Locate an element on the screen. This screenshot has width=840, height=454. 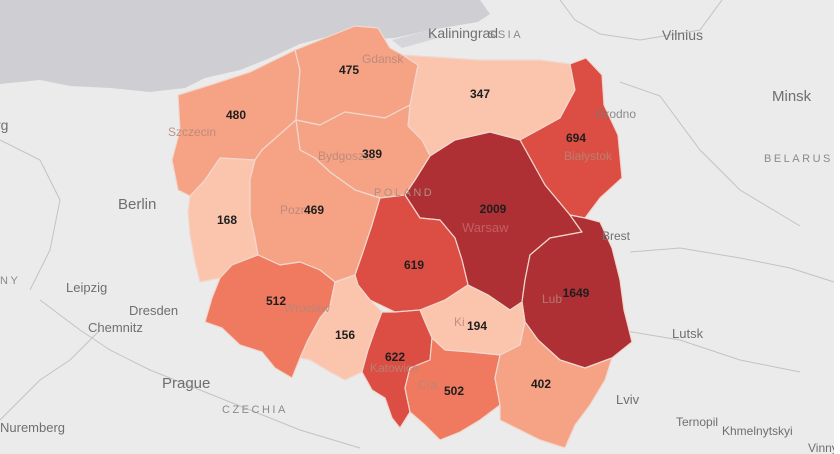
city-vinny: Vinny is located at coordinates (823, 447).